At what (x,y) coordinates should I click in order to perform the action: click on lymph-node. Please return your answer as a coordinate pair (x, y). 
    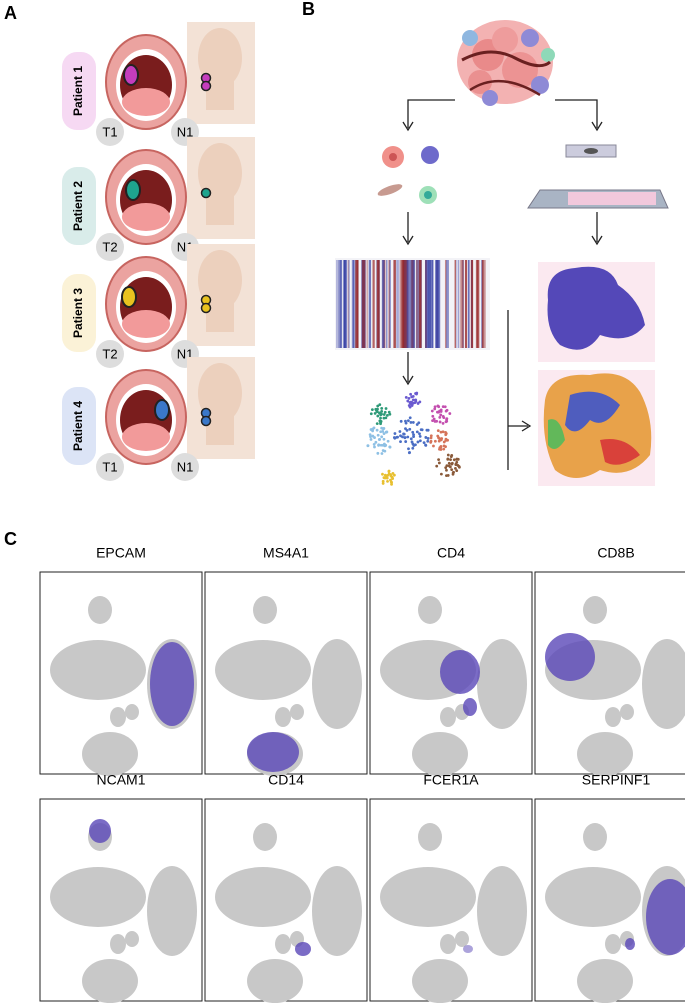
    Looking at the image, I should click on (206, 86).